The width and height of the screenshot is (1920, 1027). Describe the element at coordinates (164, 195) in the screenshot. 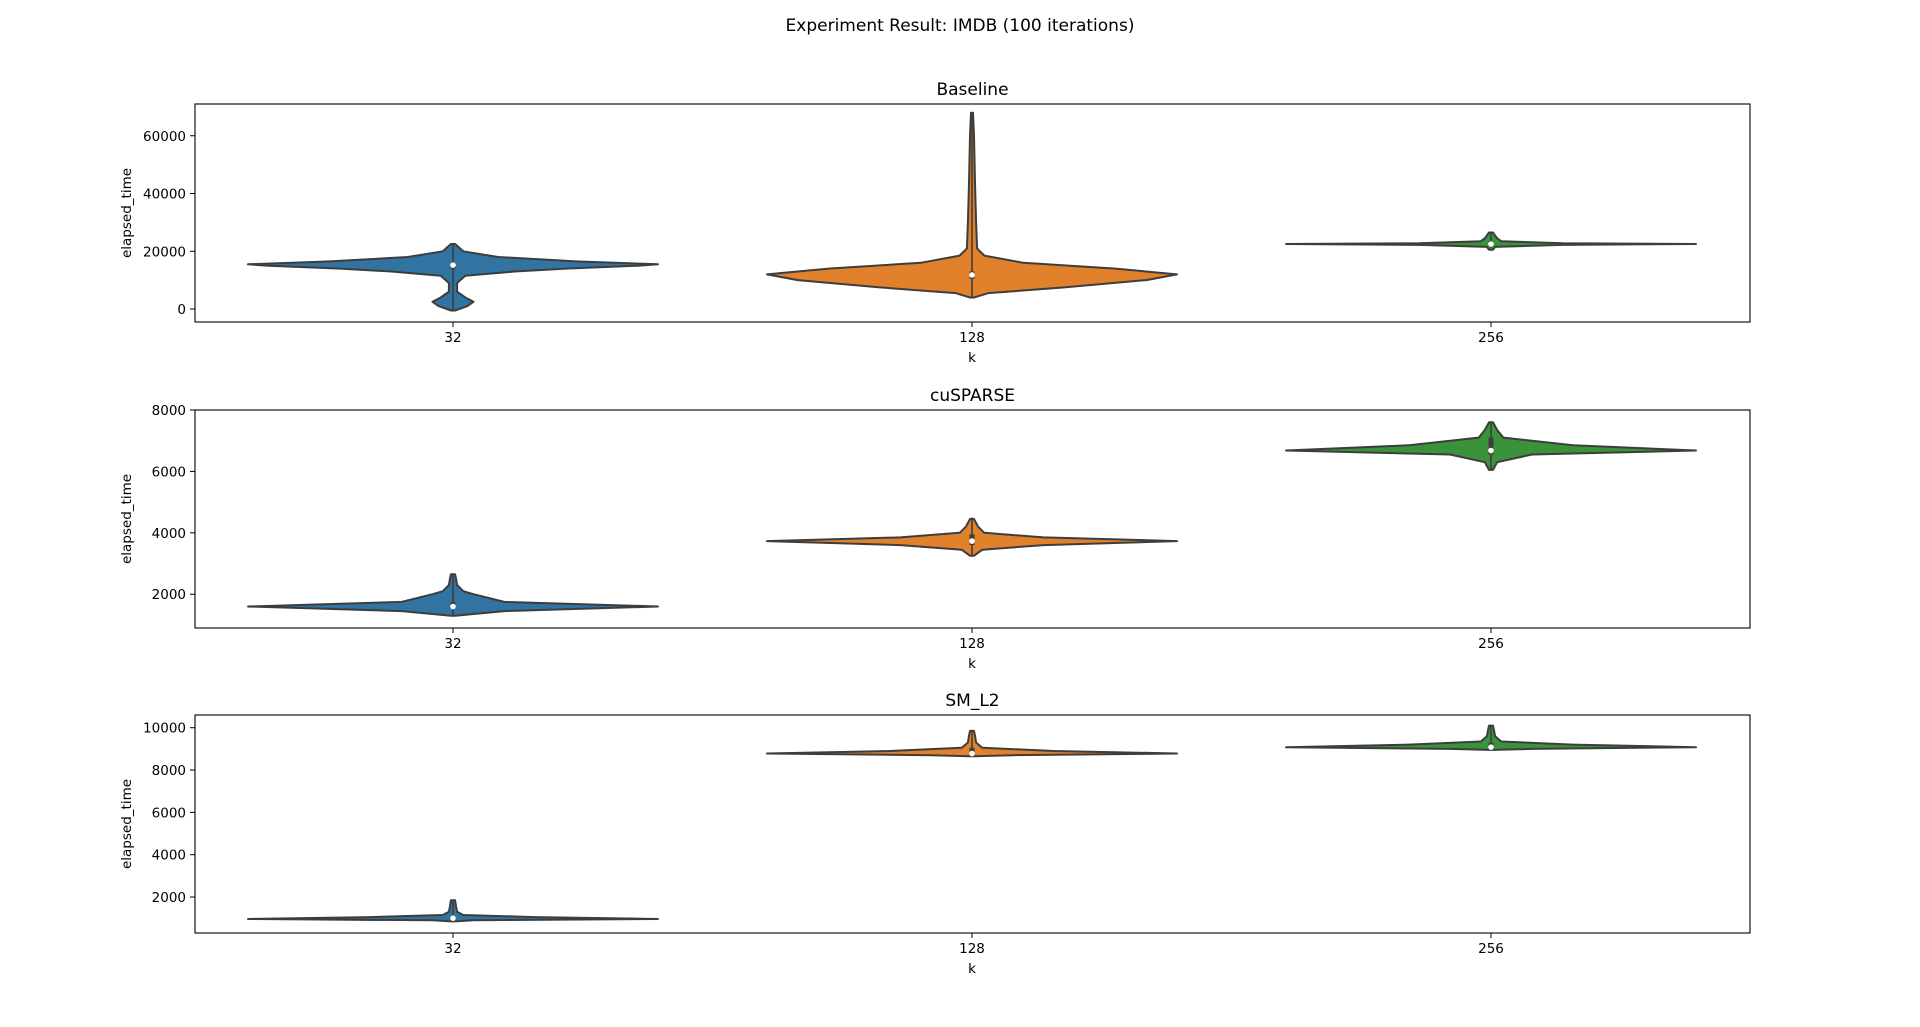

I see `y-tick-label: 40000` at that location.